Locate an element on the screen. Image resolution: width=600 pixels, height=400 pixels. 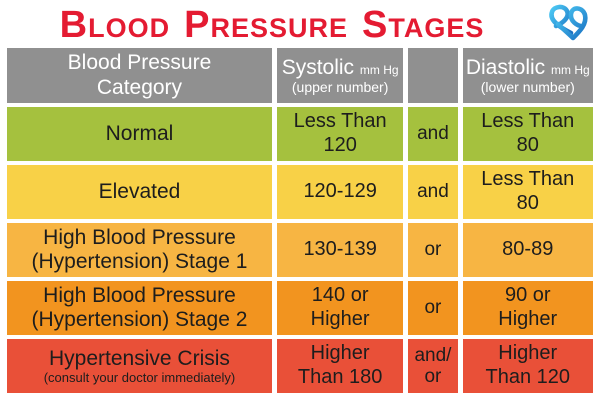
row-normal-category: Normal is located at coordinates (139, 134).